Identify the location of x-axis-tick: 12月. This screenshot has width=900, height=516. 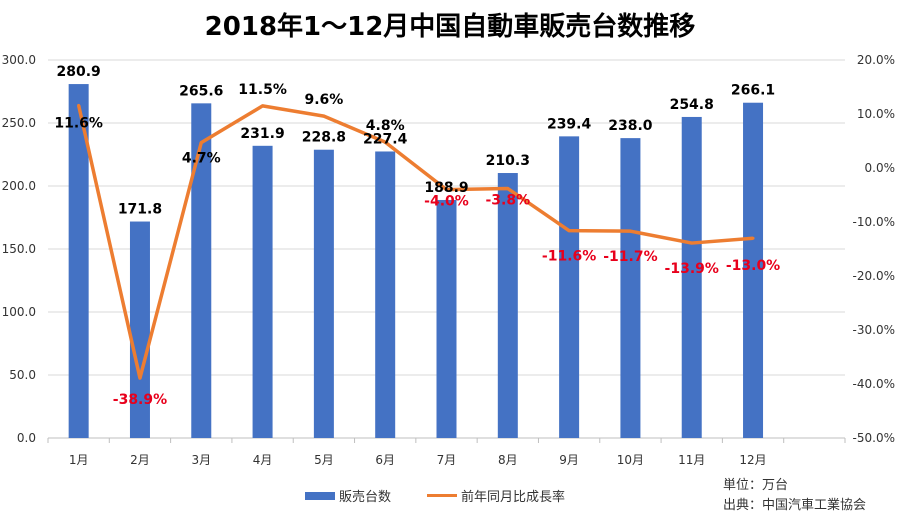
(752, 460).